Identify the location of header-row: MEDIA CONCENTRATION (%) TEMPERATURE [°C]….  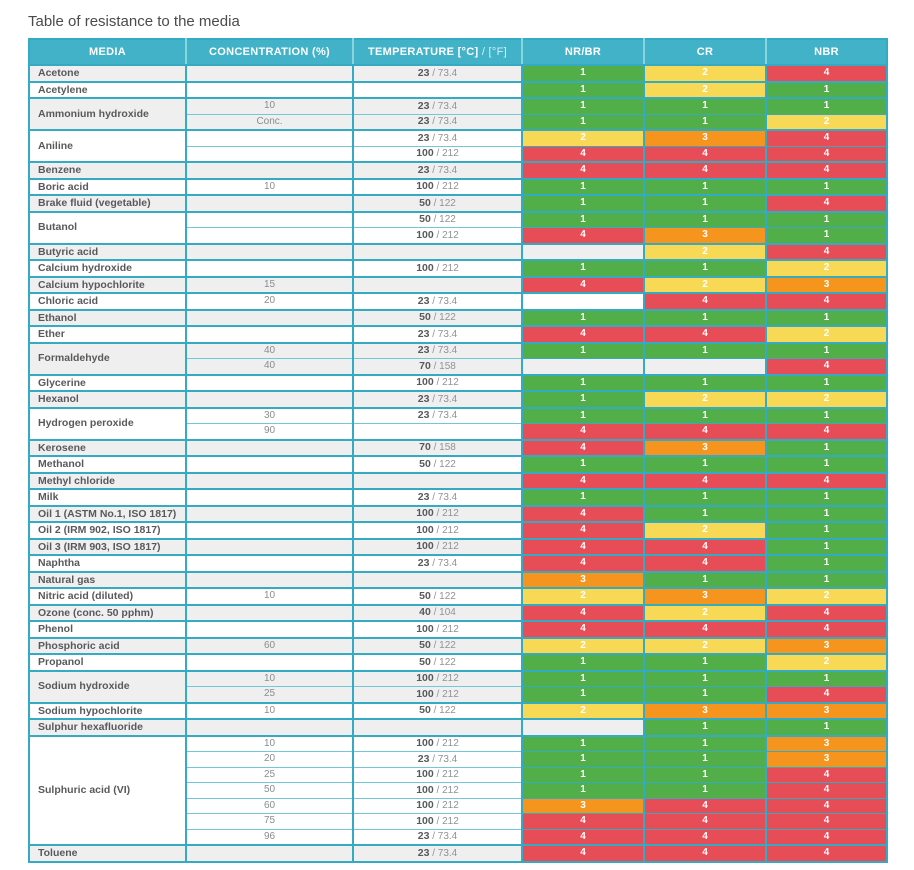
(458, 52).